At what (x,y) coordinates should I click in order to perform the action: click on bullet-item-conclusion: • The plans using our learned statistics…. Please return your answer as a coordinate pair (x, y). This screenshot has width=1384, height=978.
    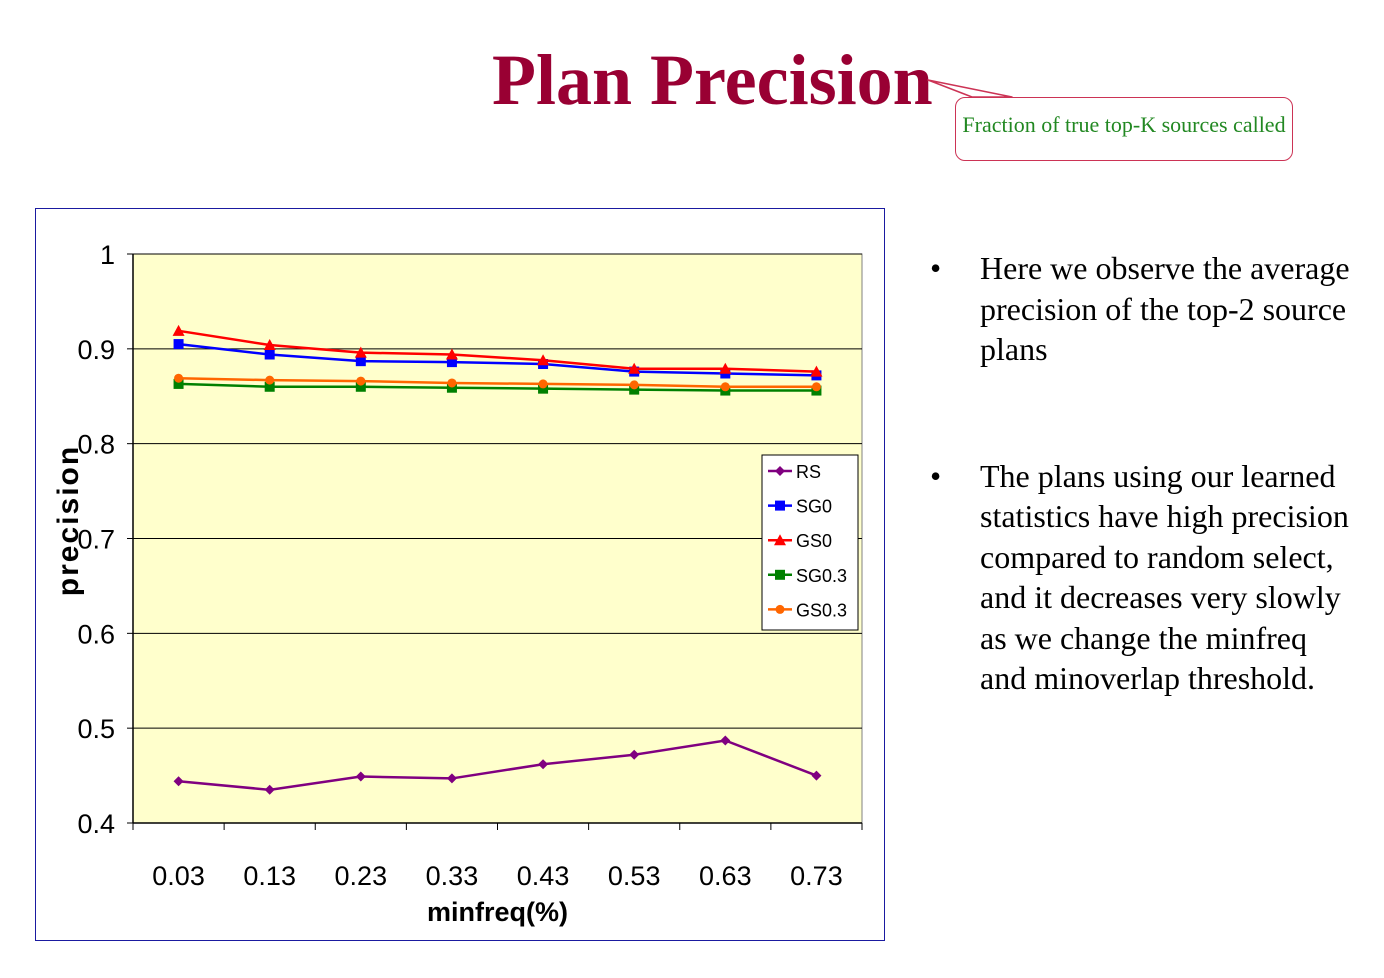
    Looking at the image, I should click on (1145, 577).